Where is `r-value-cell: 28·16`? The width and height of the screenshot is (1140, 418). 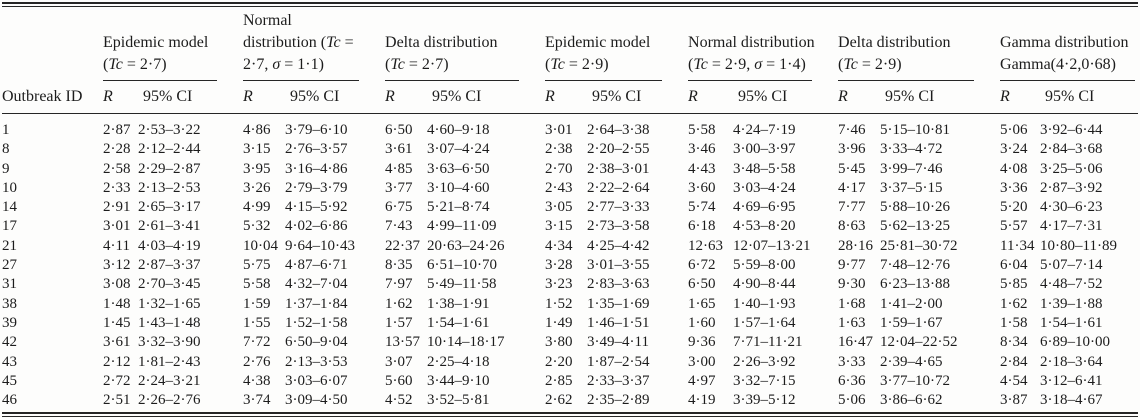
r-value-cell: 28·16 is located at coordinates (856, 245).